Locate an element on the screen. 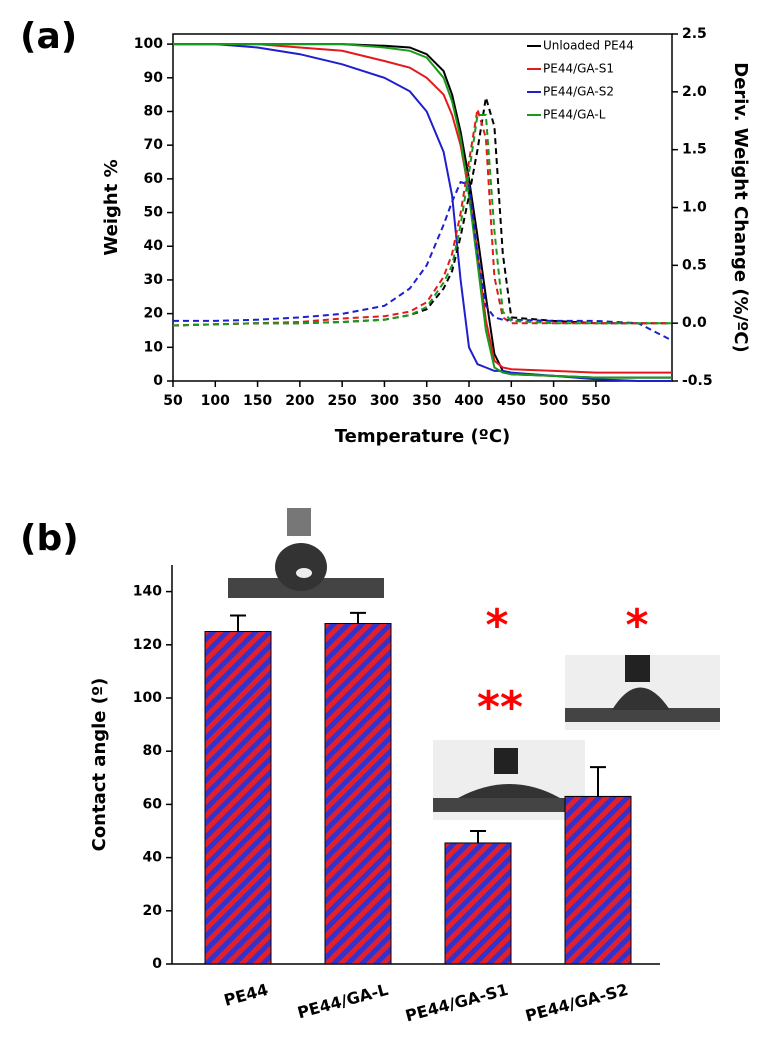  y-tick-label: 70 is located at coordinates (154, 145).